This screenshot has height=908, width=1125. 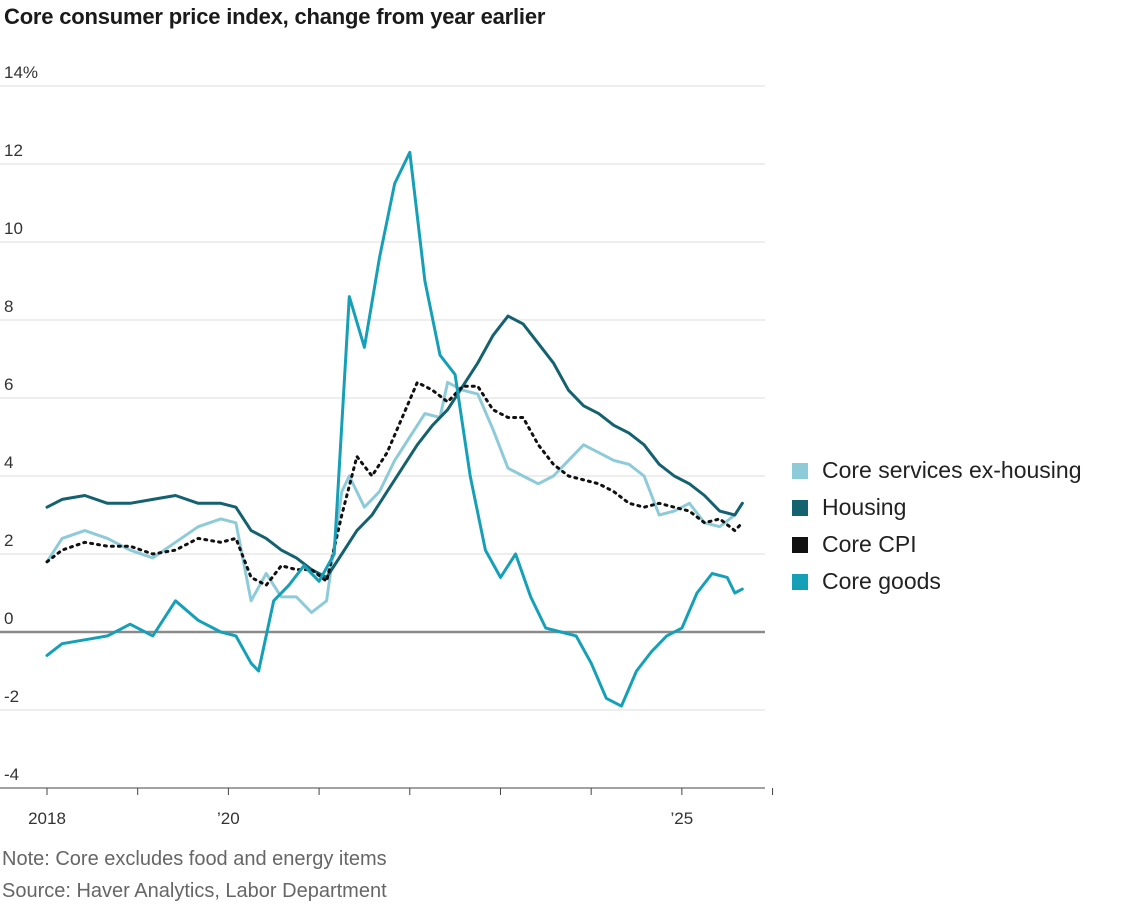 I want to click on x-tick-label: 2018, so click(x=47, y=818).